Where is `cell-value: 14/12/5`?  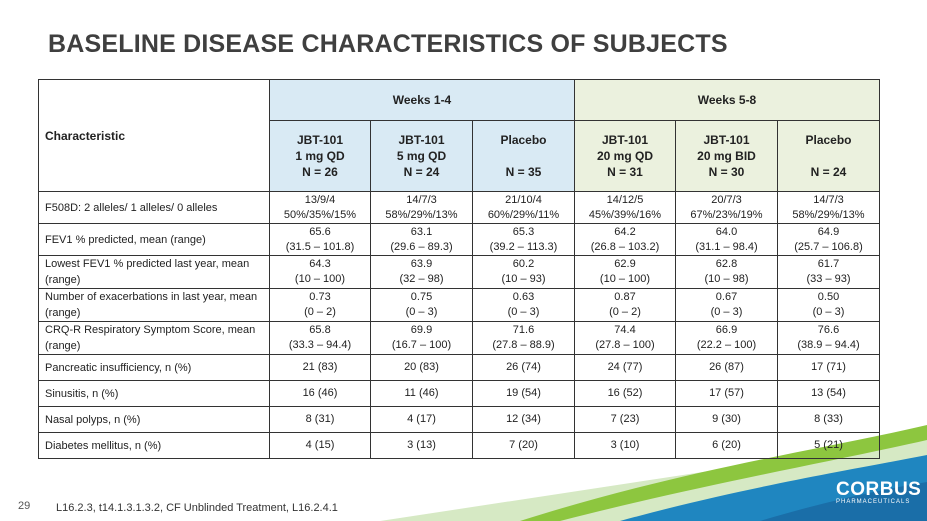
cell-value: 14/12/5 is located at coordinates (625, 199).